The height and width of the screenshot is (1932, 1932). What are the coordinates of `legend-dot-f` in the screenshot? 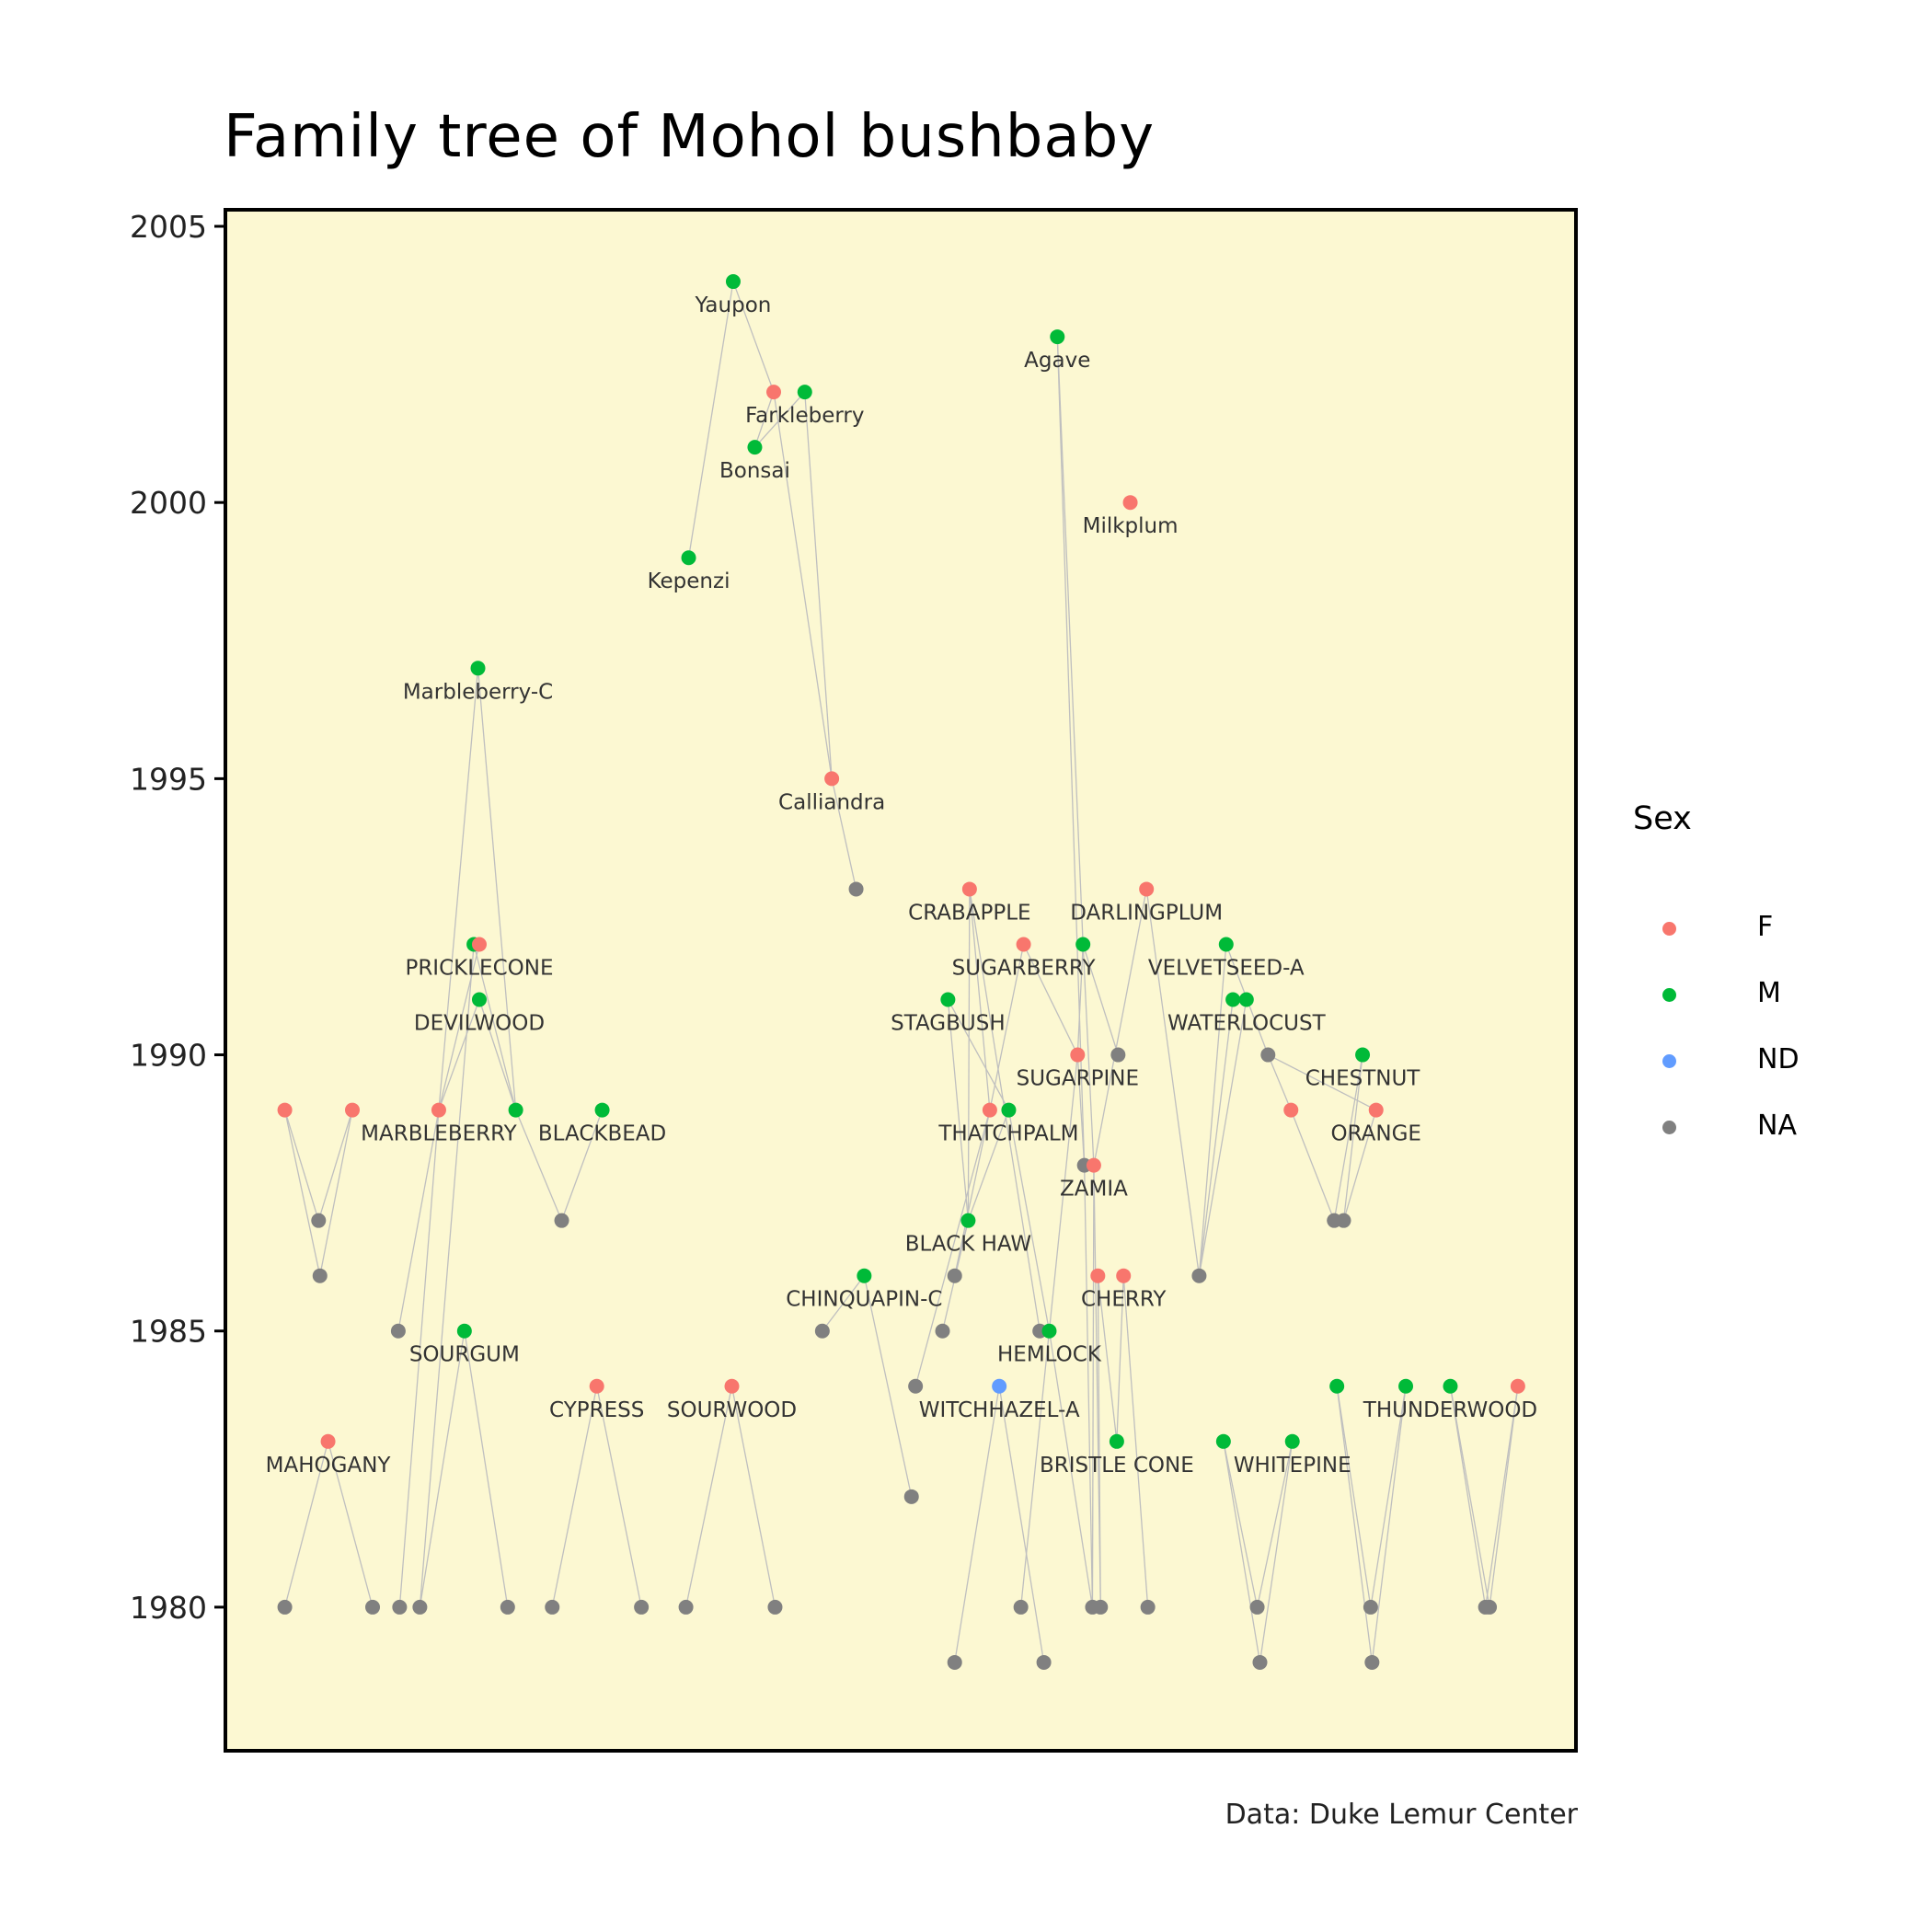 It's located at (1669, 929).